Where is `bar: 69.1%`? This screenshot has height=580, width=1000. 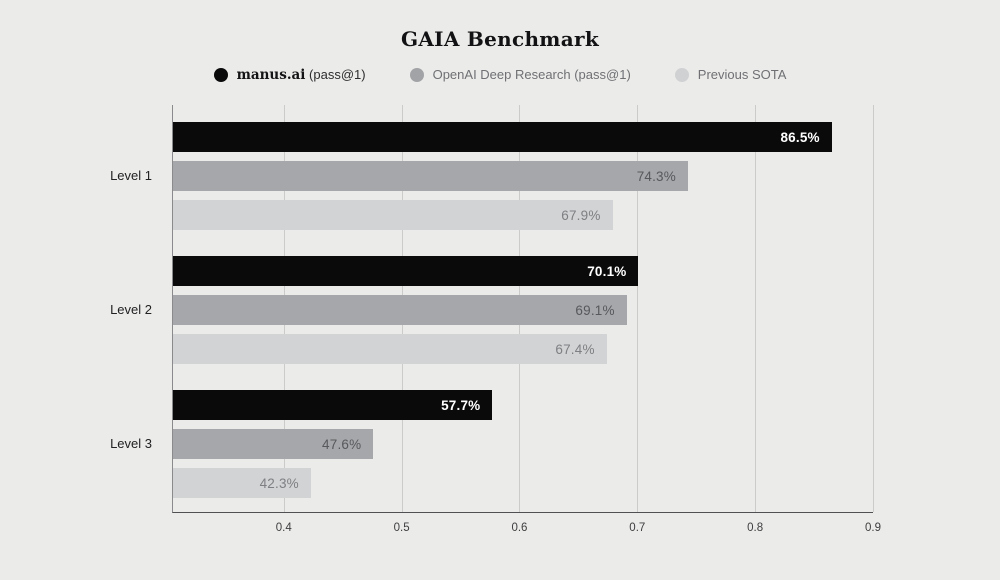 bar: 69.1% is located at coordinates (400, 310).